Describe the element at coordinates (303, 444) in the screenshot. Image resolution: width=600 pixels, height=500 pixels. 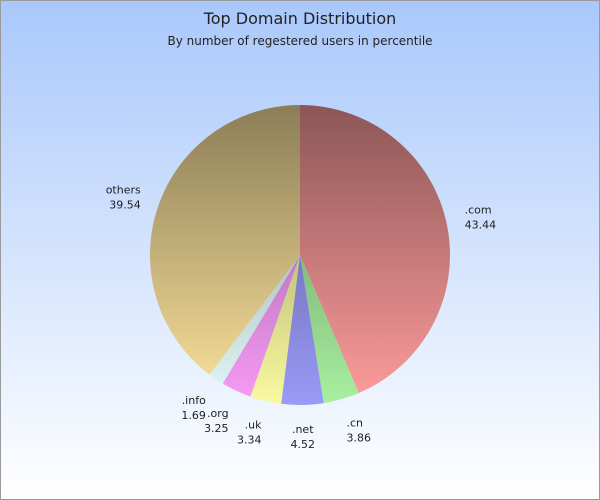
I see `slice-value: 4.52` at that location.